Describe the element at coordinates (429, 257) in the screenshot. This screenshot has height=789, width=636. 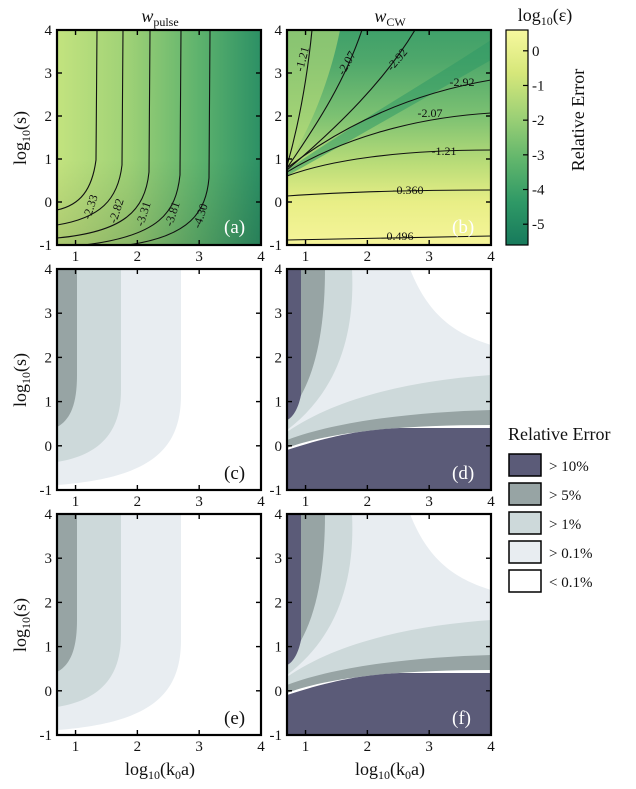
I see `xtick-label-b: 3` at that location.